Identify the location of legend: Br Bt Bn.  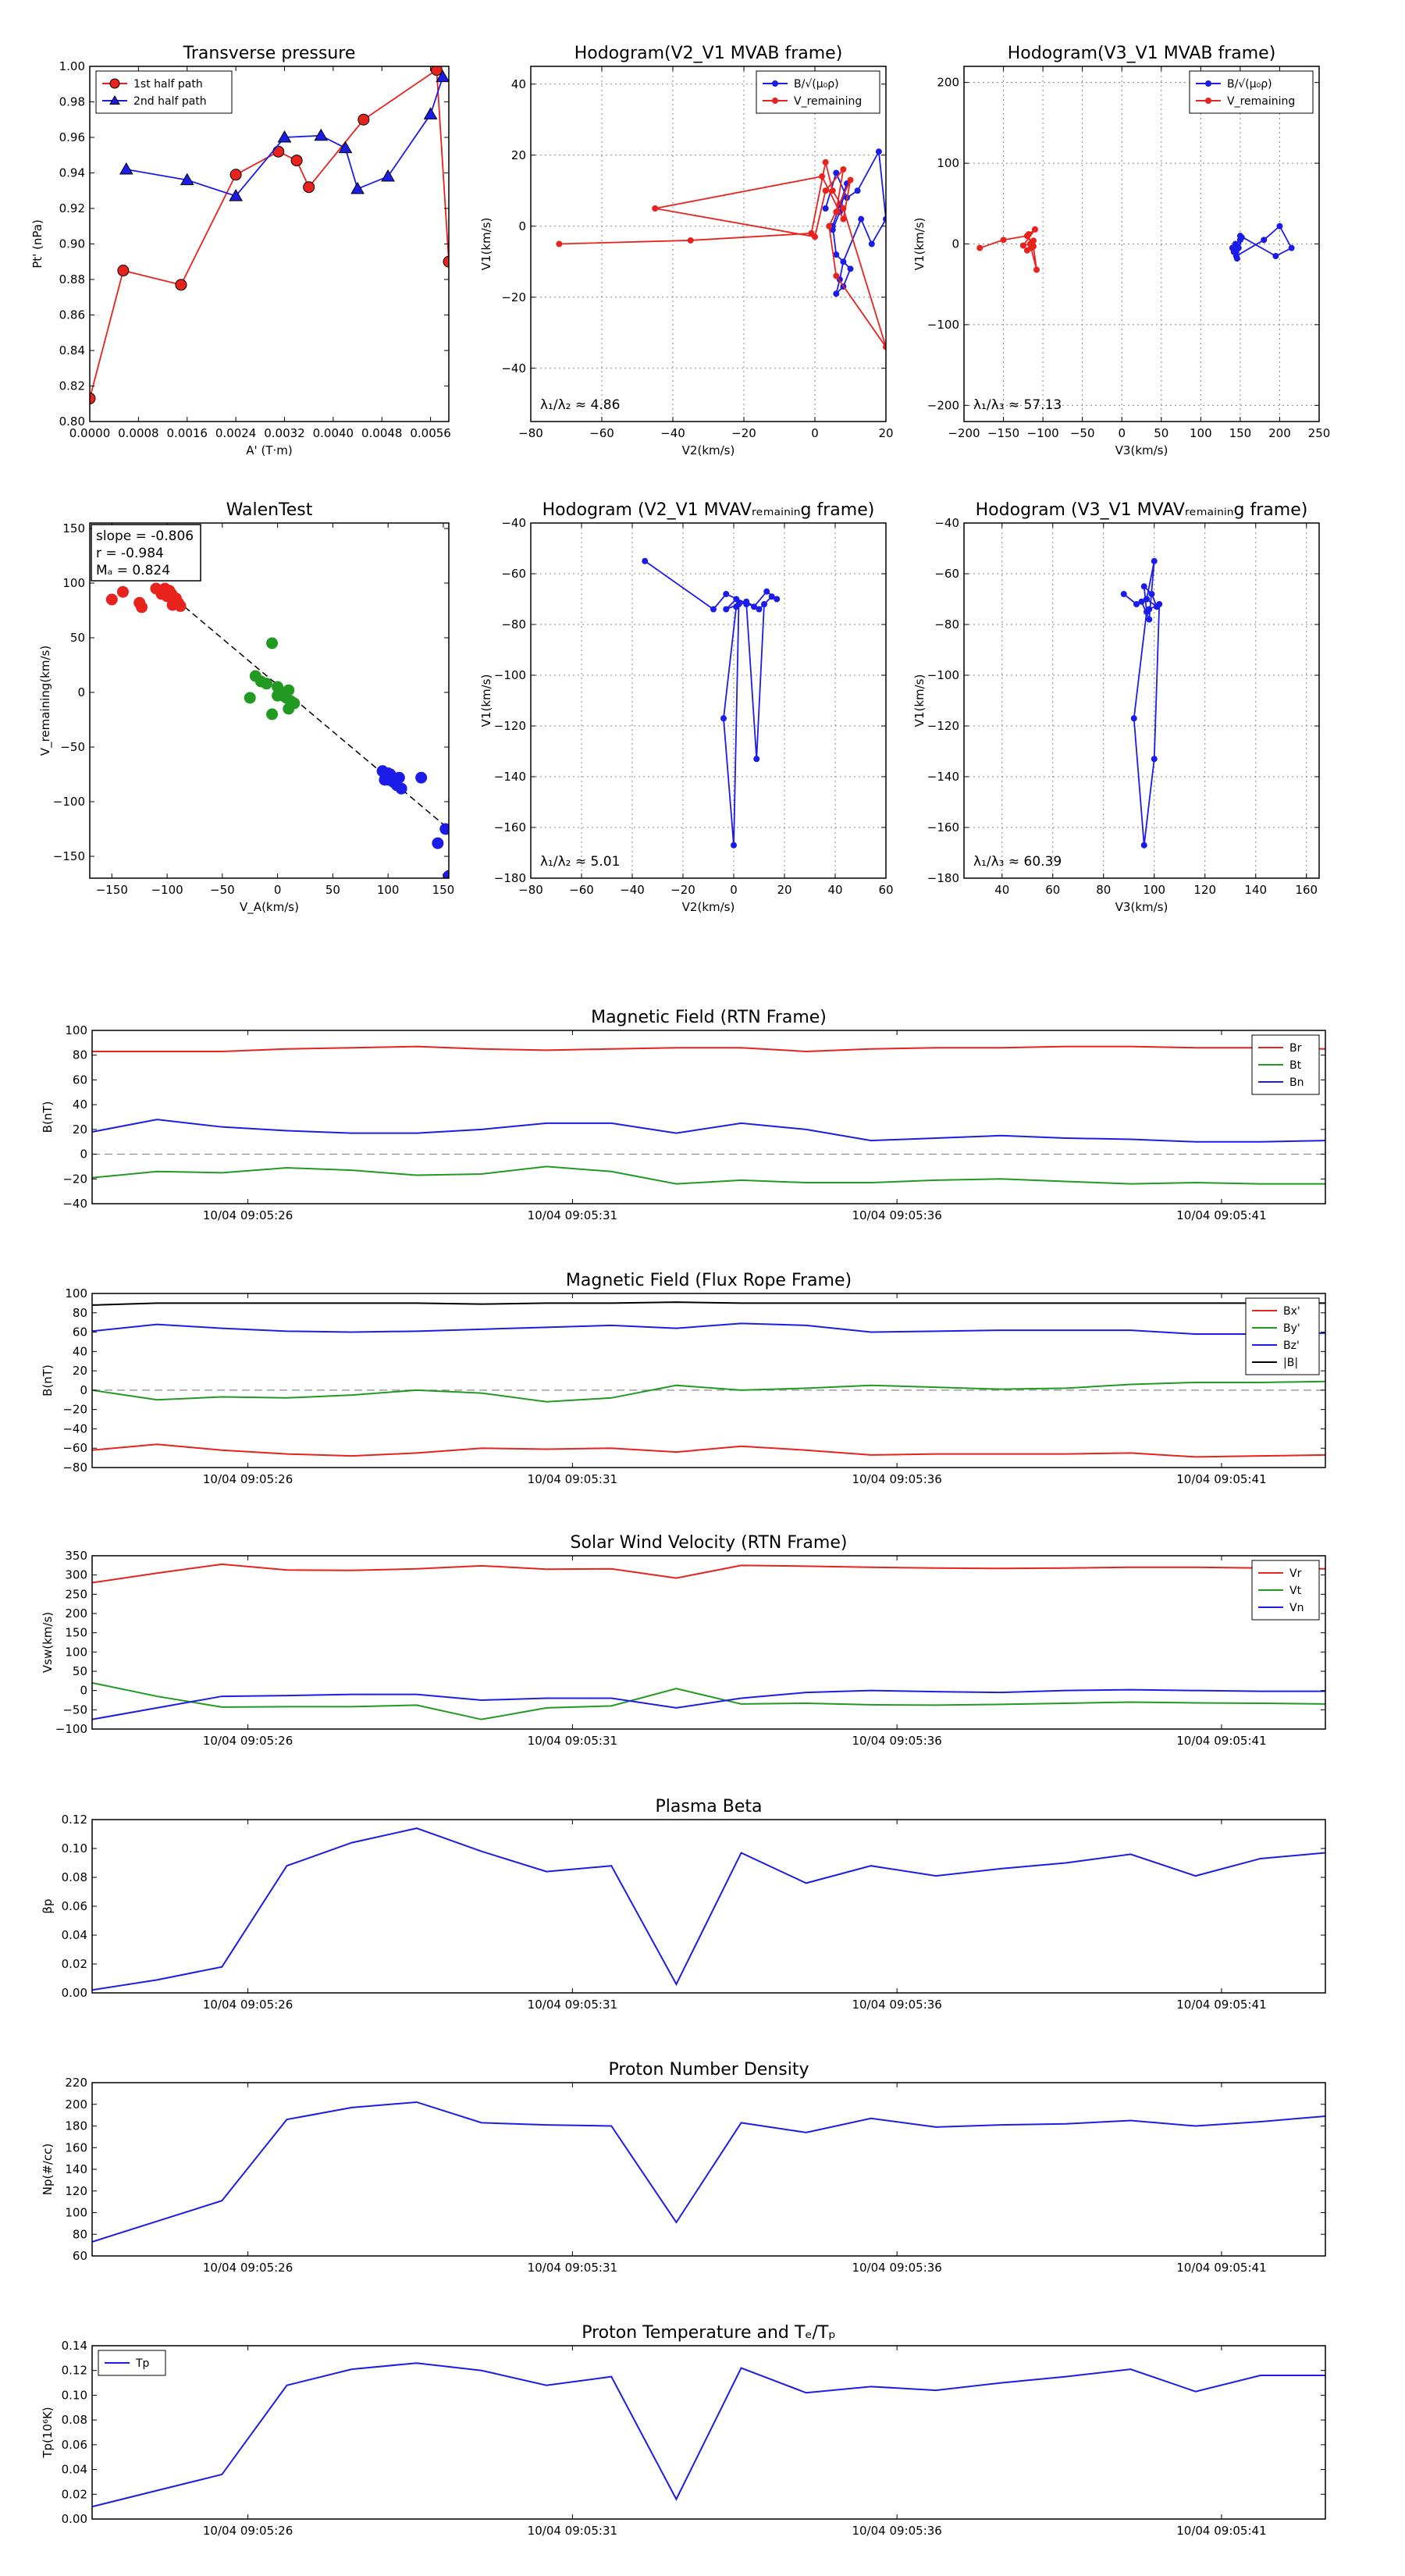
(1286, 1064).